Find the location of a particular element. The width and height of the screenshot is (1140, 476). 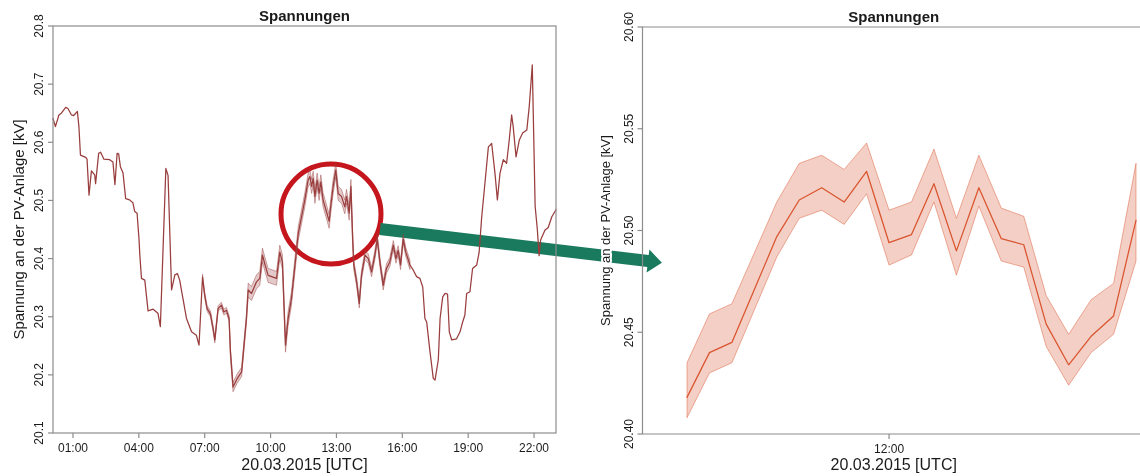

y-tick-label: 20.60 is located at coordinates (629, 27).